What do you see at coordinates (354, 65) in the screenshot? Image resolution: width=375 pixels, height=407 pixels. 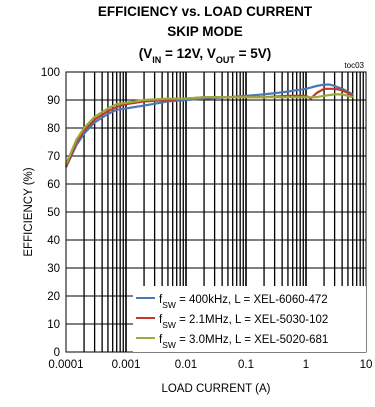 I see `chart-tag: toc03` at bounding box center [354, 65].